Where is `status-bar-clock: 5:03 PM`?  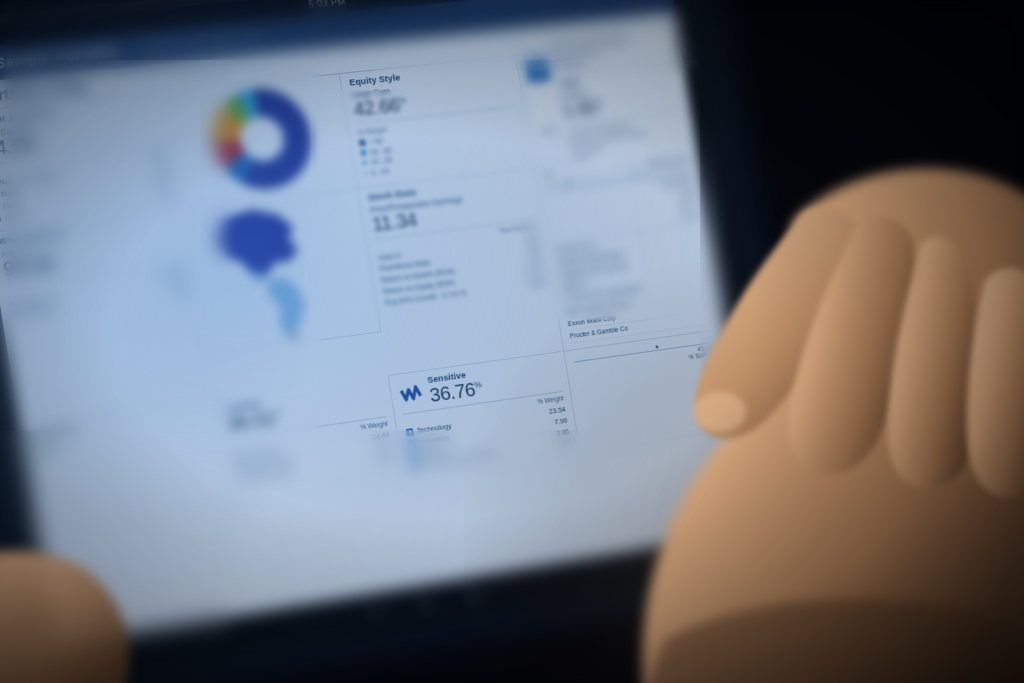
status-bar-clock: 5:03 PM is located at coordinates (327, 5).